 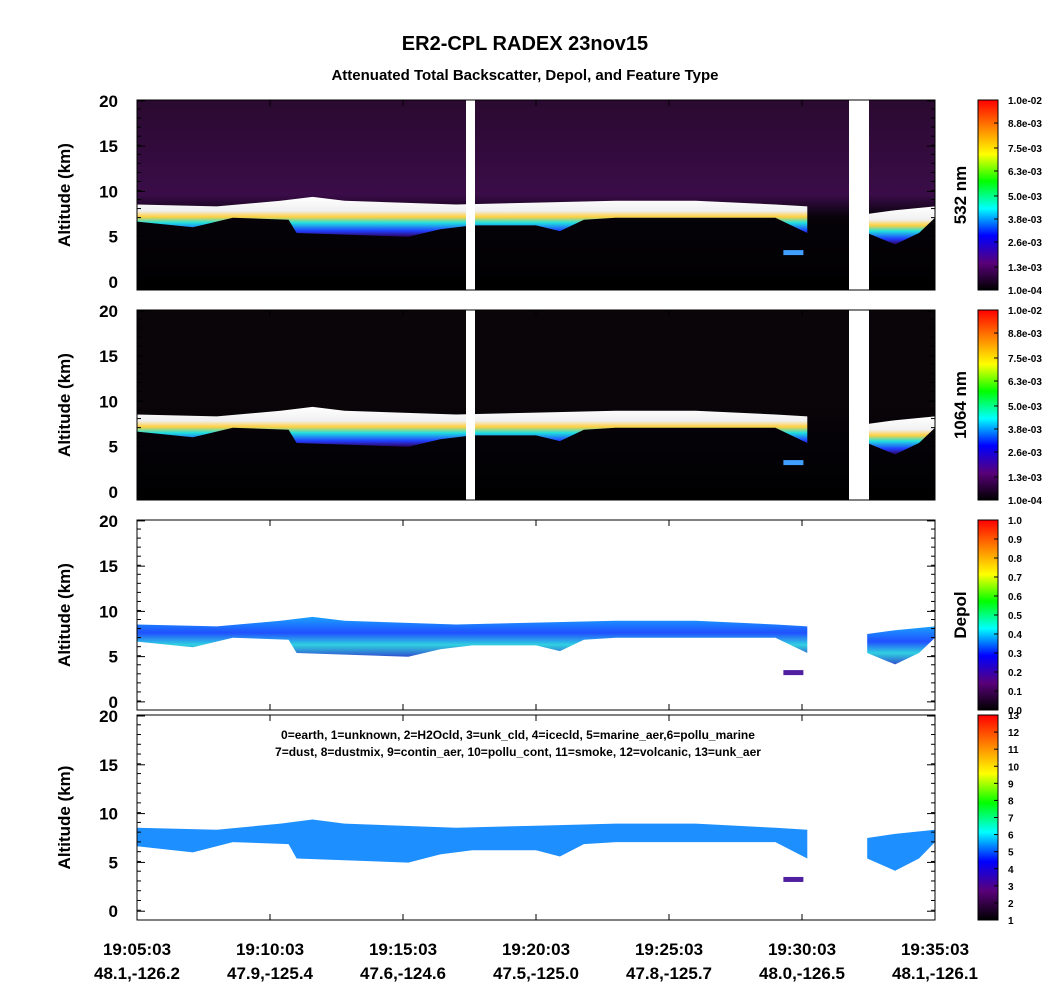 I want to click on x-tick-label: 19:20:03, so click(x=536, y=949).